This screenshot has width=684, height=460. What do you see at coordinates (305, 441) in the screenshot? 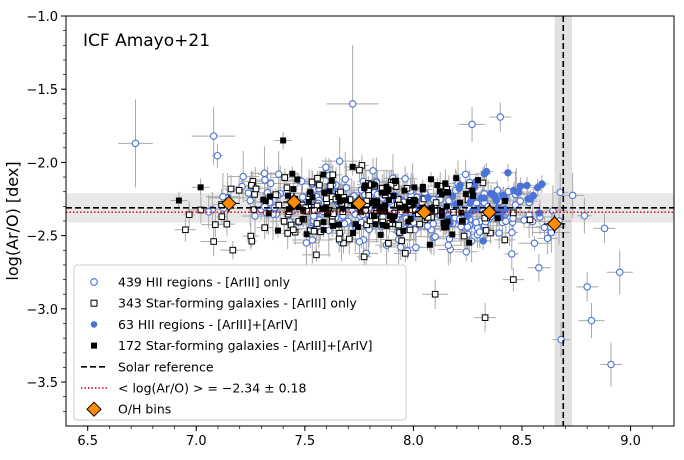
I see `x-tick-label: 7.5` at bounding box center [305, 441].